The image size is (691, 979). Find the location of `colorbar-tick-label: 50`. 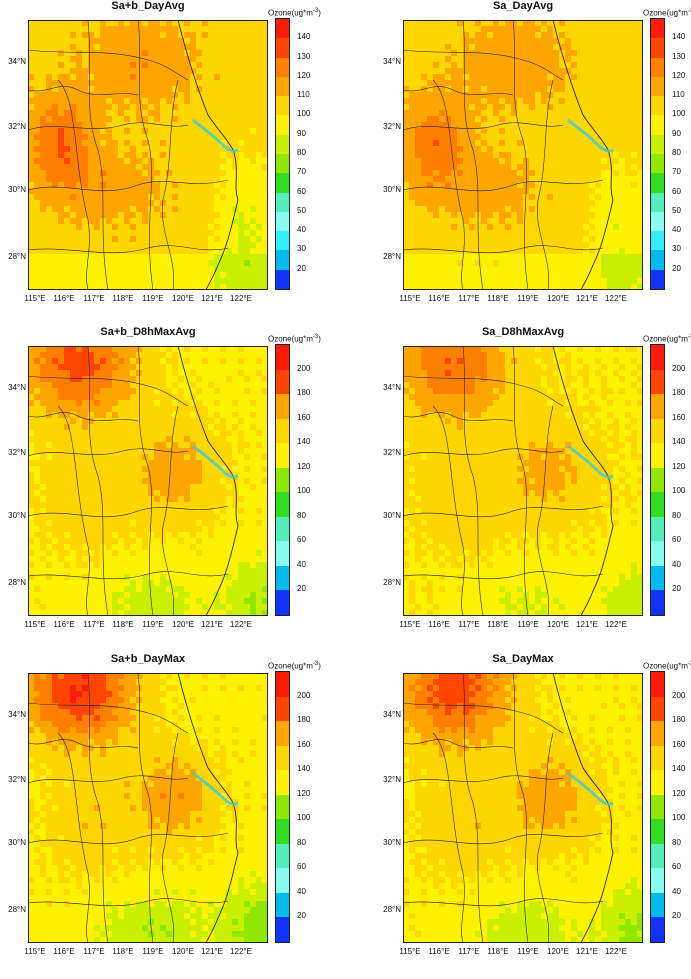

colorbar-tick-label: 50 is located at coordinates (301, 210).